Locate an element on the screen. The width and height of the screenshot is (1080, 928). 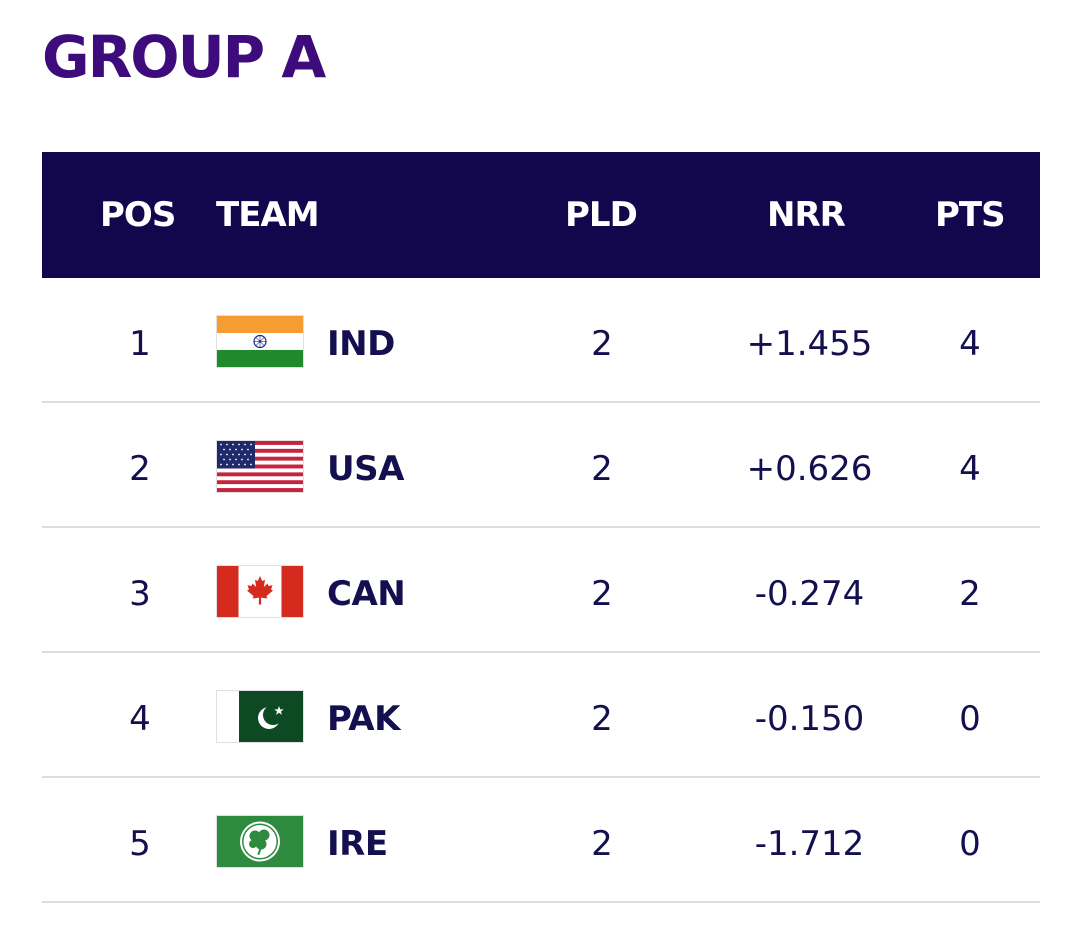
row-nrr: +1.455 is located at coordinates (809, 344).